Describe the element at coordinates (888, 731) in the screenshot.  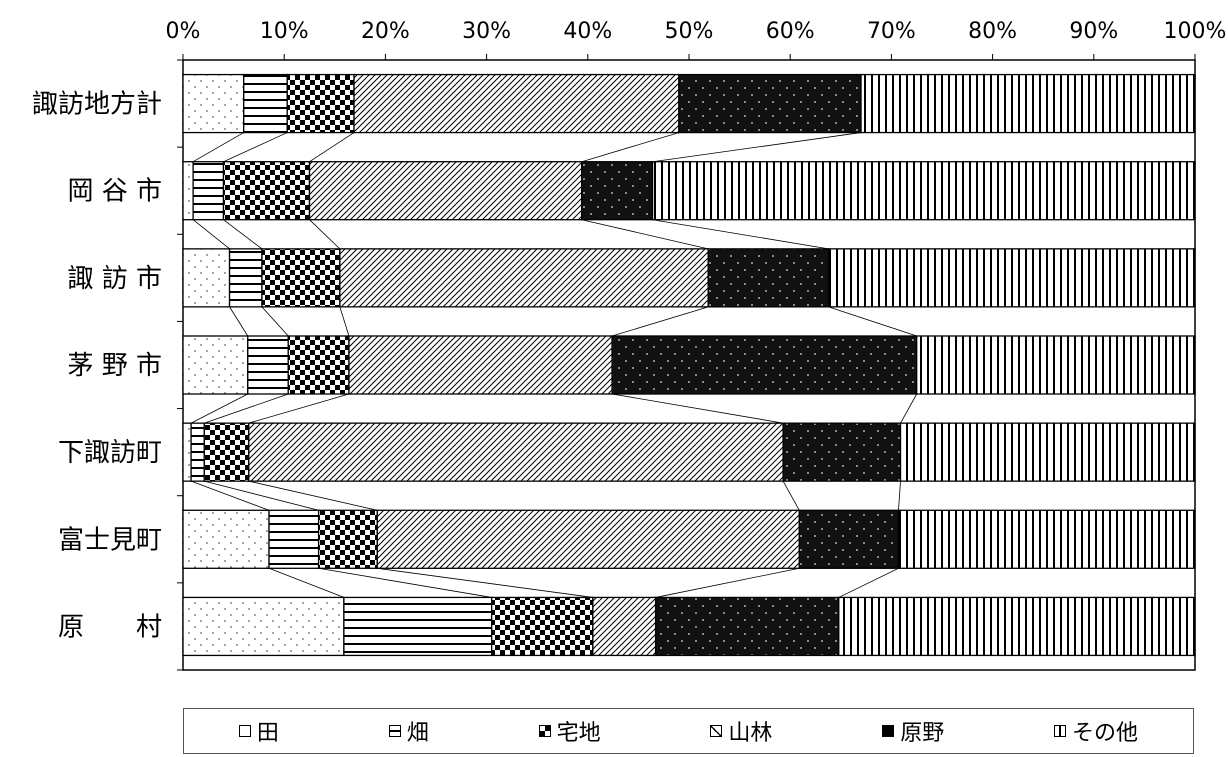
I see `legend-swatch-genya` at that location.